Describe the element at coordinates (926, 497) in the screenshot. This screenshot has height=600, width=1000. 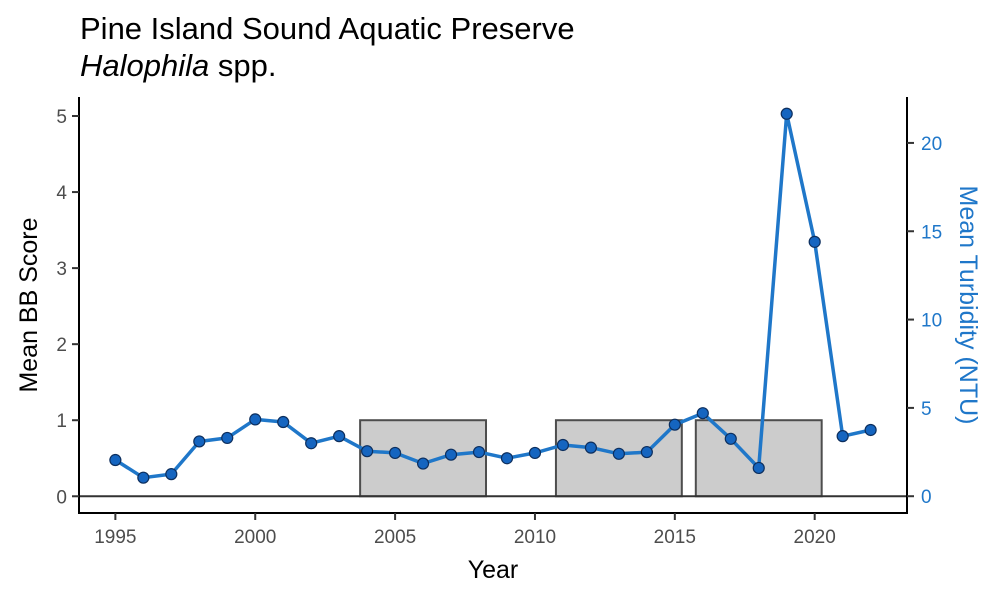
I see `y2-tick-label: 0` at that location.